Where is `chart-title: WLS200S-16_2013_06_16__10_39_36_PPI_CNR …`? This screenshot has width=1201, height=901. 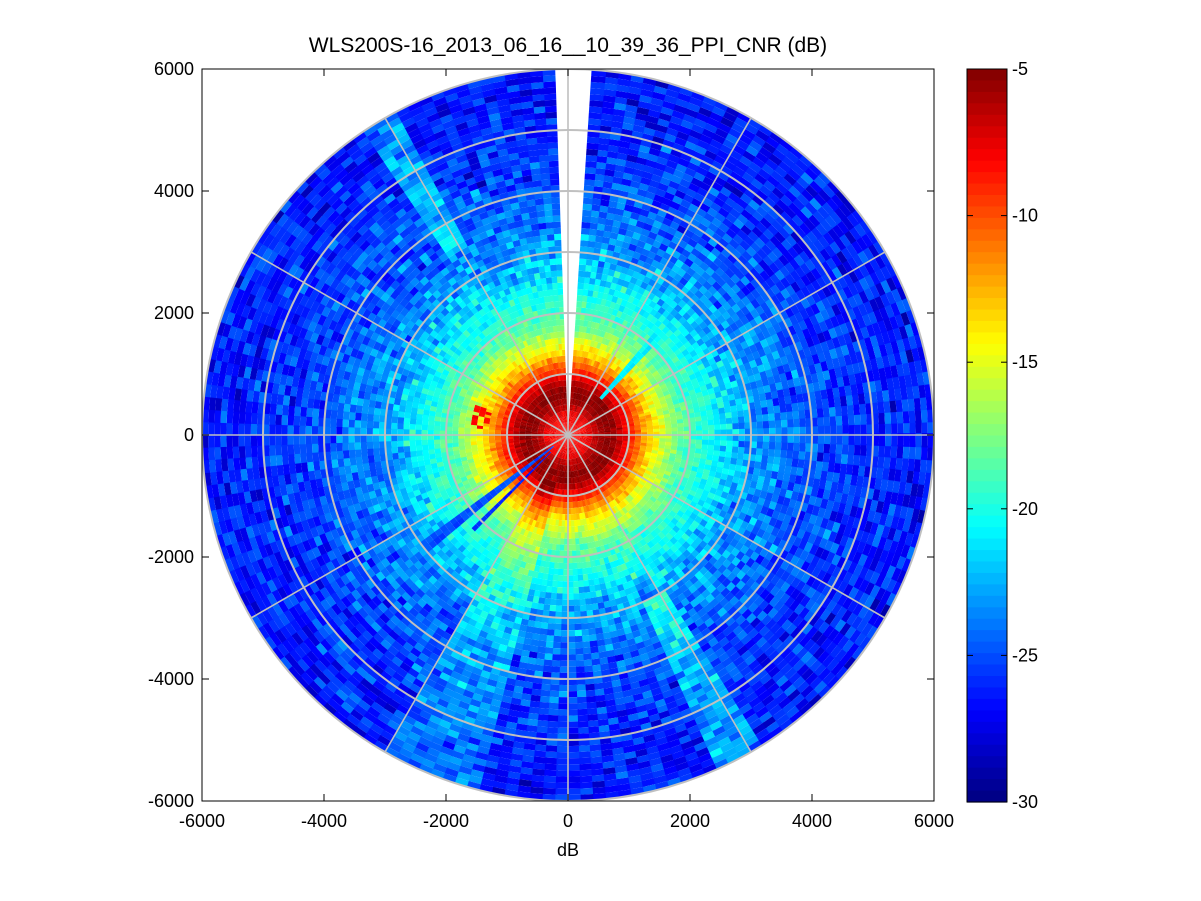 chart-title: WLS200S-16_2013_06_16__10_39_36_PPI_CNR … is located at coordinates (568, 45).